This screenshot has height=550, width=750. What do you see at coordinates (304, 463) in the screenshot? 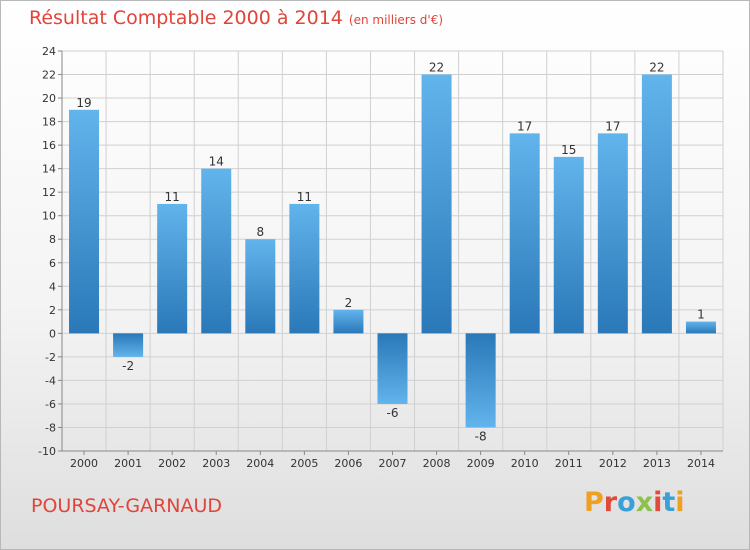
I see `x-tick-label: 2005` at bounding box center [304, 463].